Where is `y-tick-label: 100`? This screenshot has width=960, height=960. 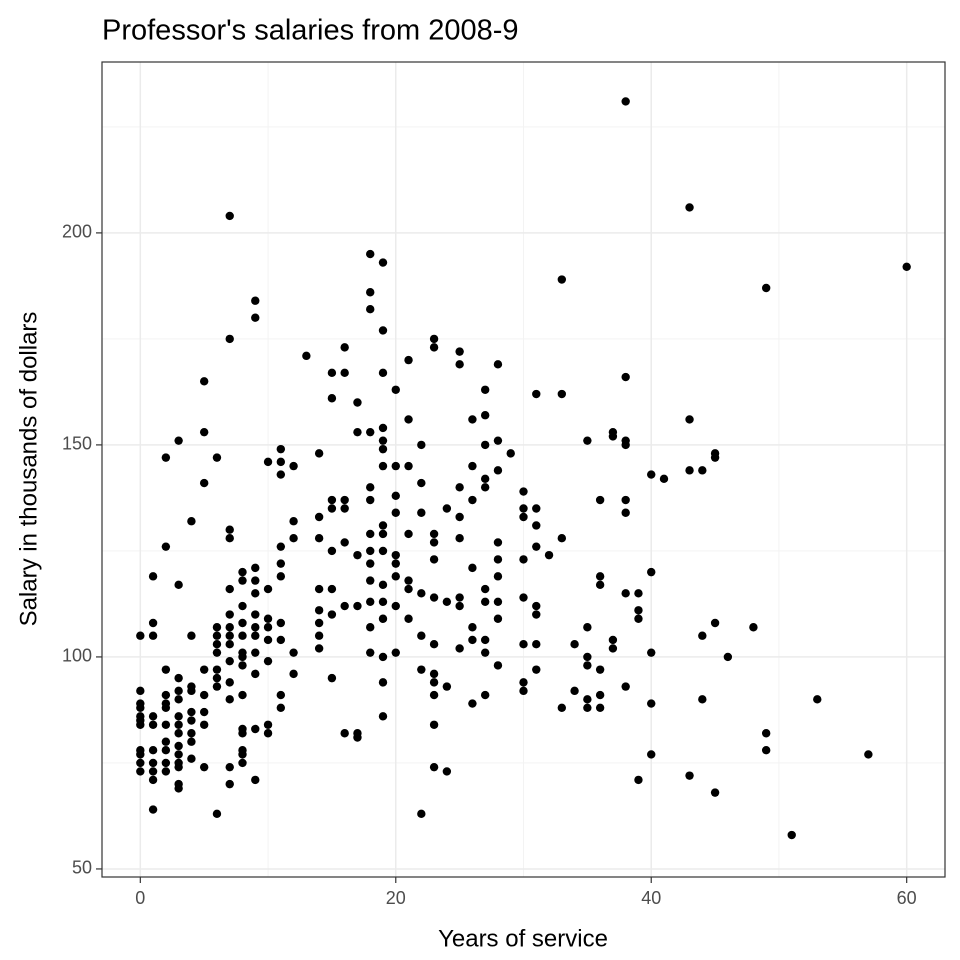 y-tick-label: 100 is located at coordinates (77, 656).